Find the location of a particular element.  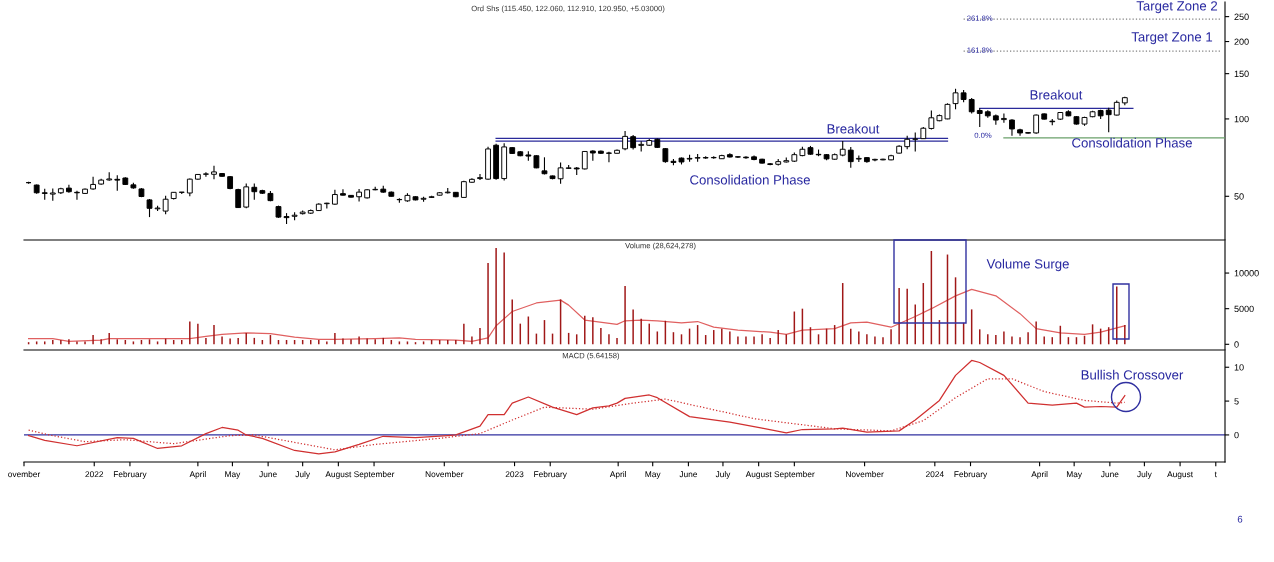

y-tick-label: 10 is located at coordinates (1239, 367).